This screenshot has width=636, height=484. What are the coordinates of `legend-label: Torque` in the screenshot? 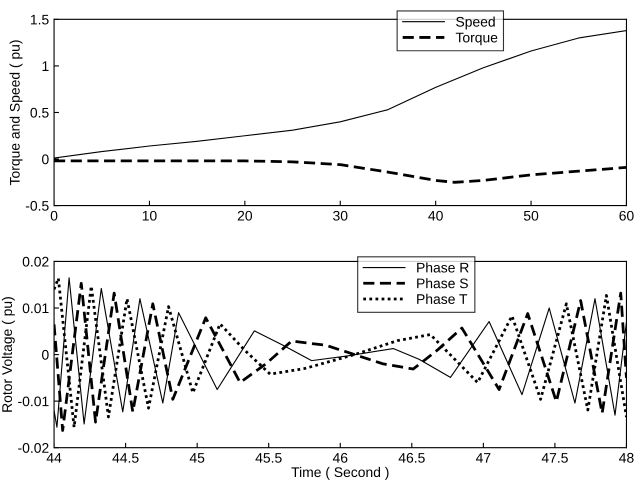 It's located at (477, 39).